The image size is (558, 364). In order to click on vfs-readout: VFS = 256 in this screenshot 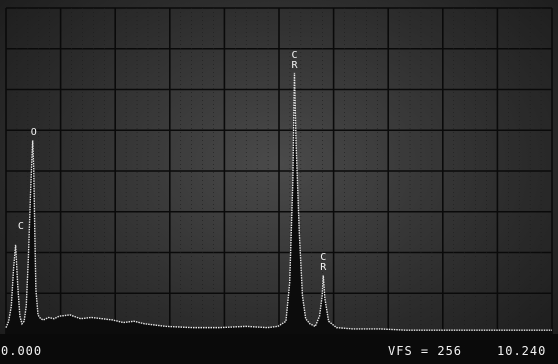, I will do `click(425, 351)`.